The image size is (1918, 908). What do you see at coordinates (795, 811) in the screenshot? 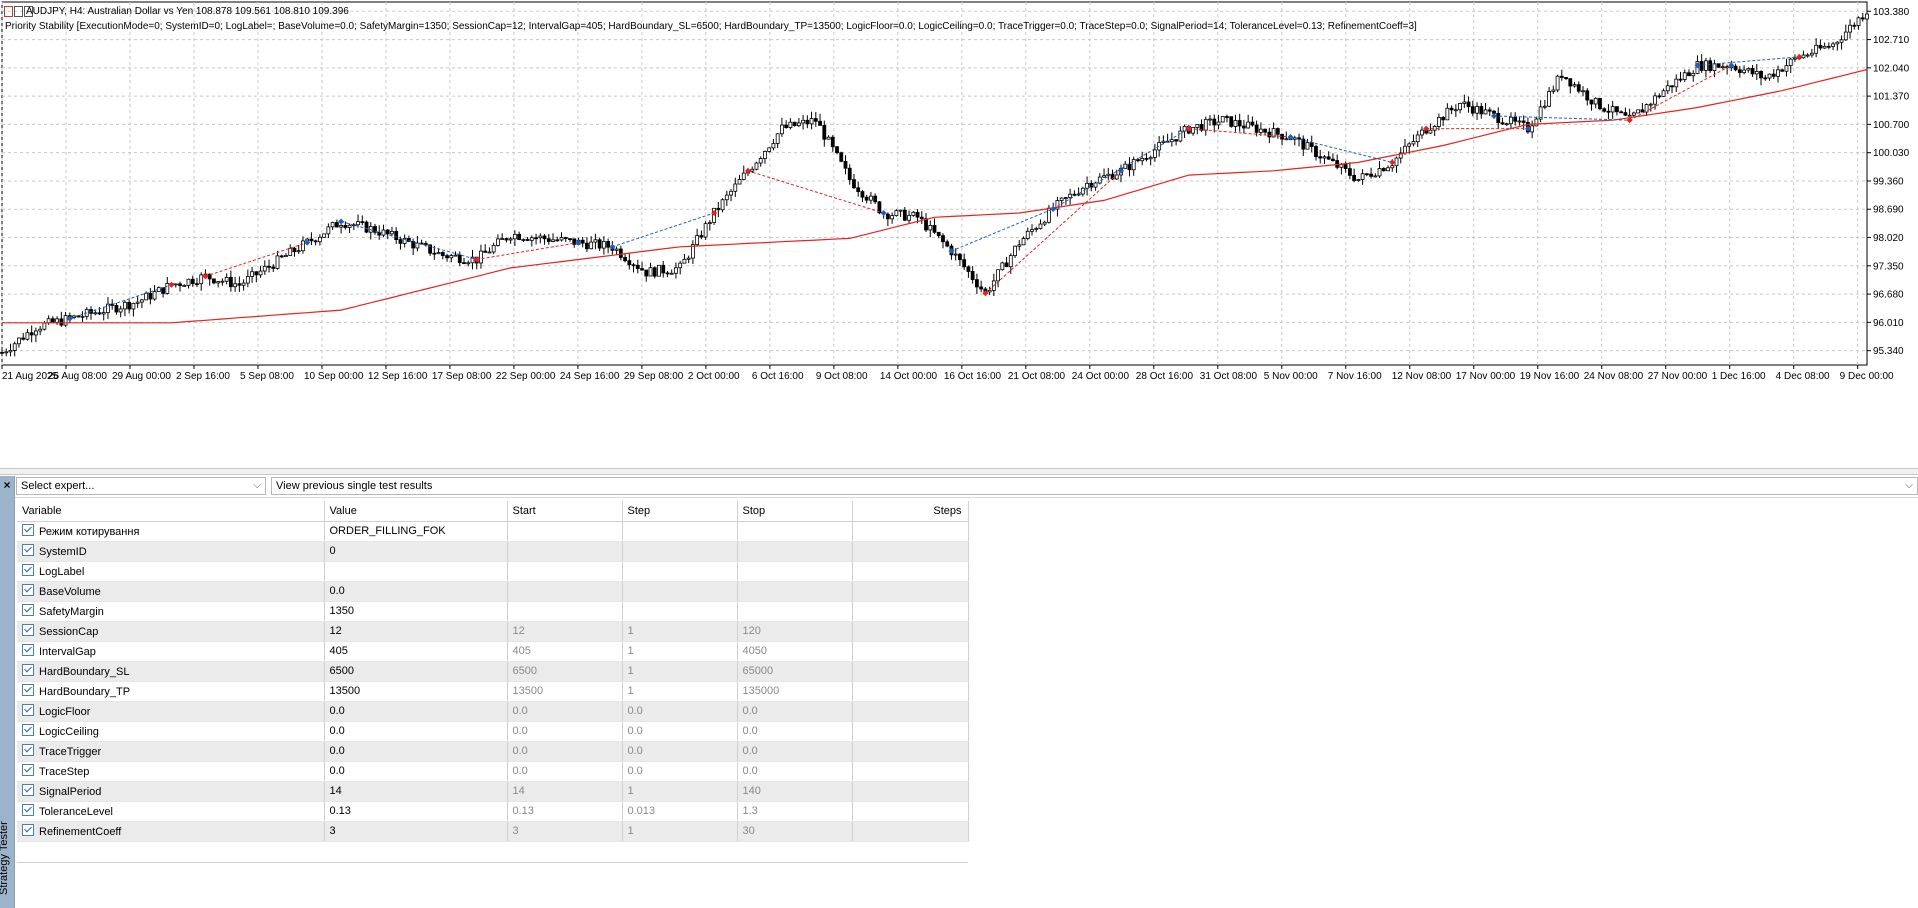
I see `cell-stop: 1.3` at bounding box center [795, 811].